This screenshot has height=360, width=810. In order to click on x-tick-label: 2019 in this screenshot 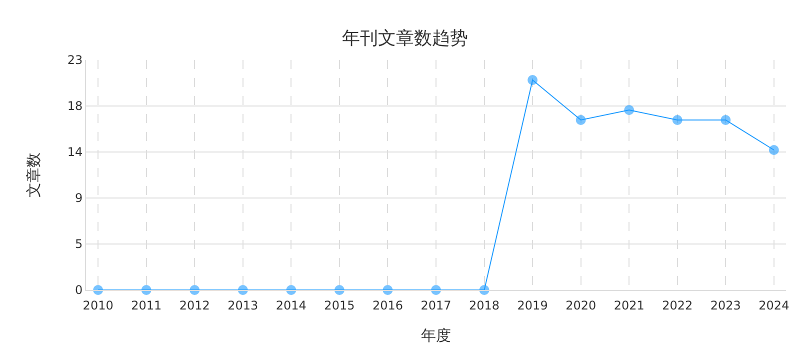, I will do `click(532, 305)`.